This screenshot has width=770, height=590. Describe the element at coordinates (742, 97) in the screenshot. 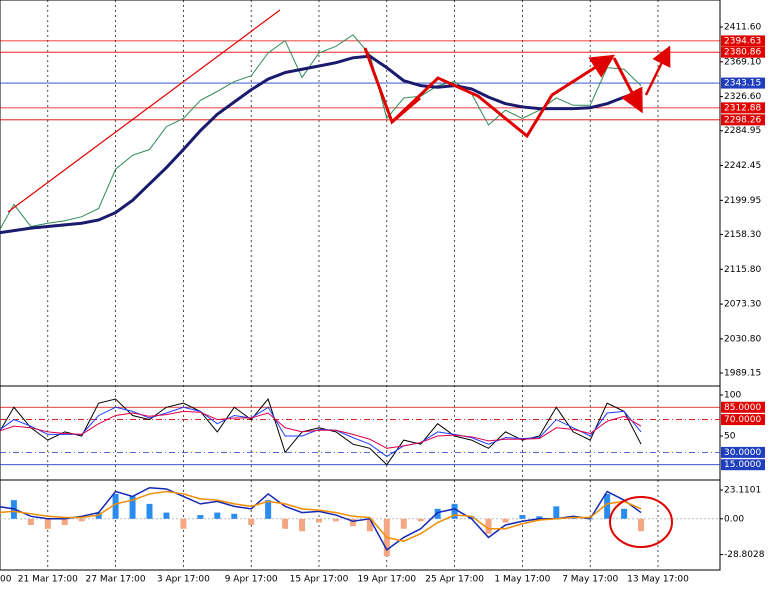

I see `y-tick-label: 2326.60` at that location.